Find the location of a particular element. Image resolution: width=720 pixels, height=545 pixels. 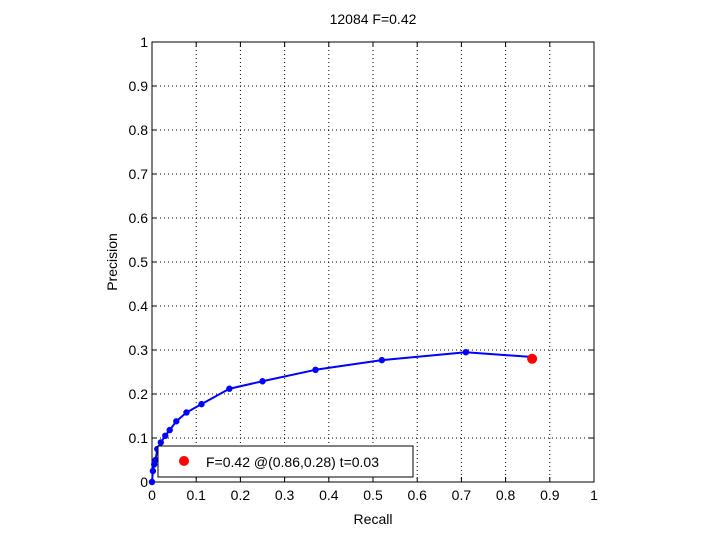

y-tick-label: 0 is located at coordinates (144, 482).